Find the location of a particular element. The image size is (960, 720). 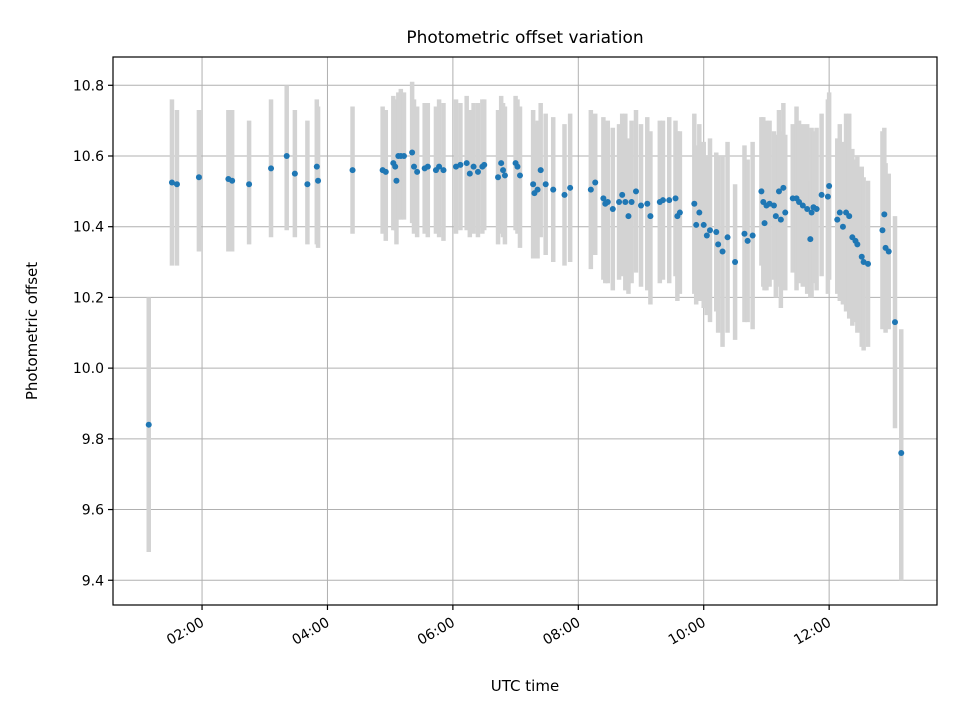

y-tick-label: 9.4 is located at coordinates (93, 581).